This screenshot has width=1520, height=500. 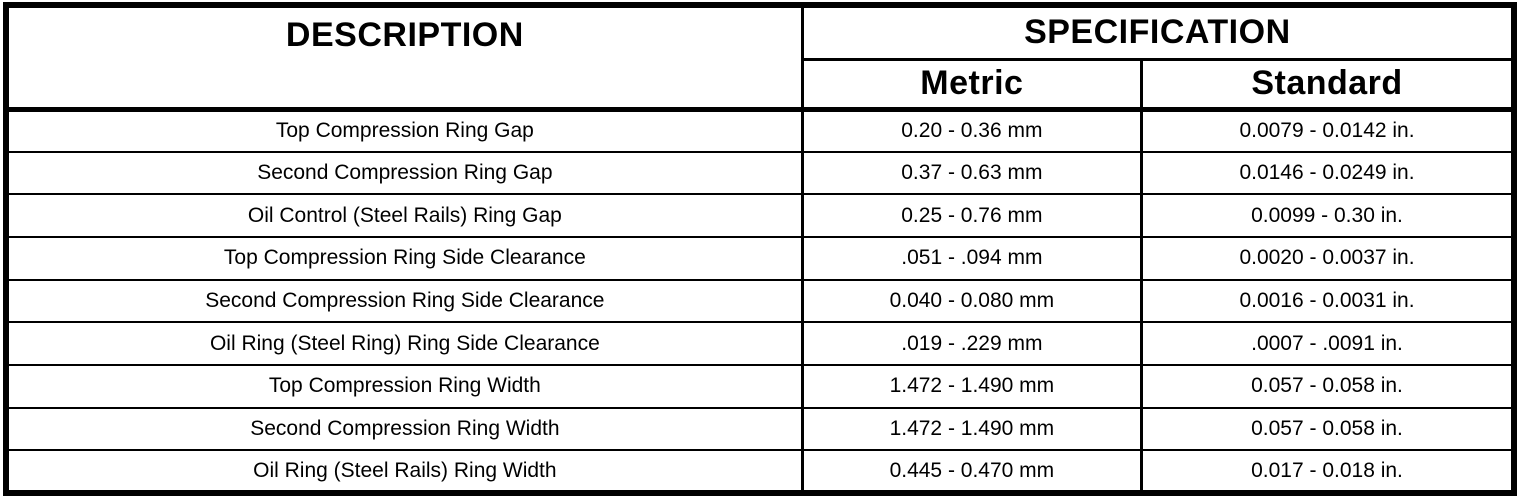 I want to click on metric-cell: 0.040 - 0.080 mm, so click(x=972, y=301).